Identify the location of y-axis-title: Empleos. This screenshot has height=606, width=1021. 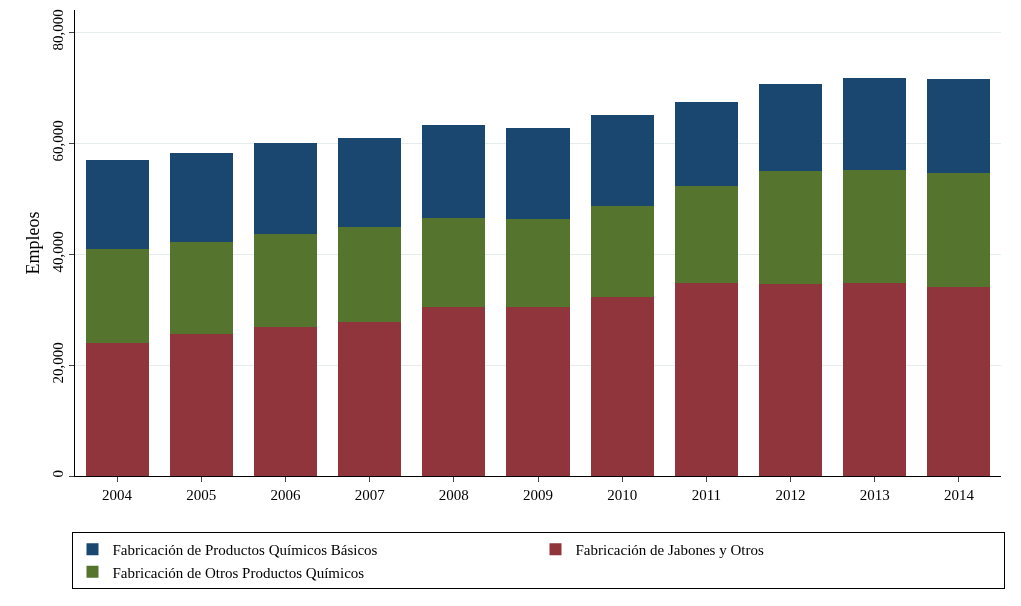
(33, 243).